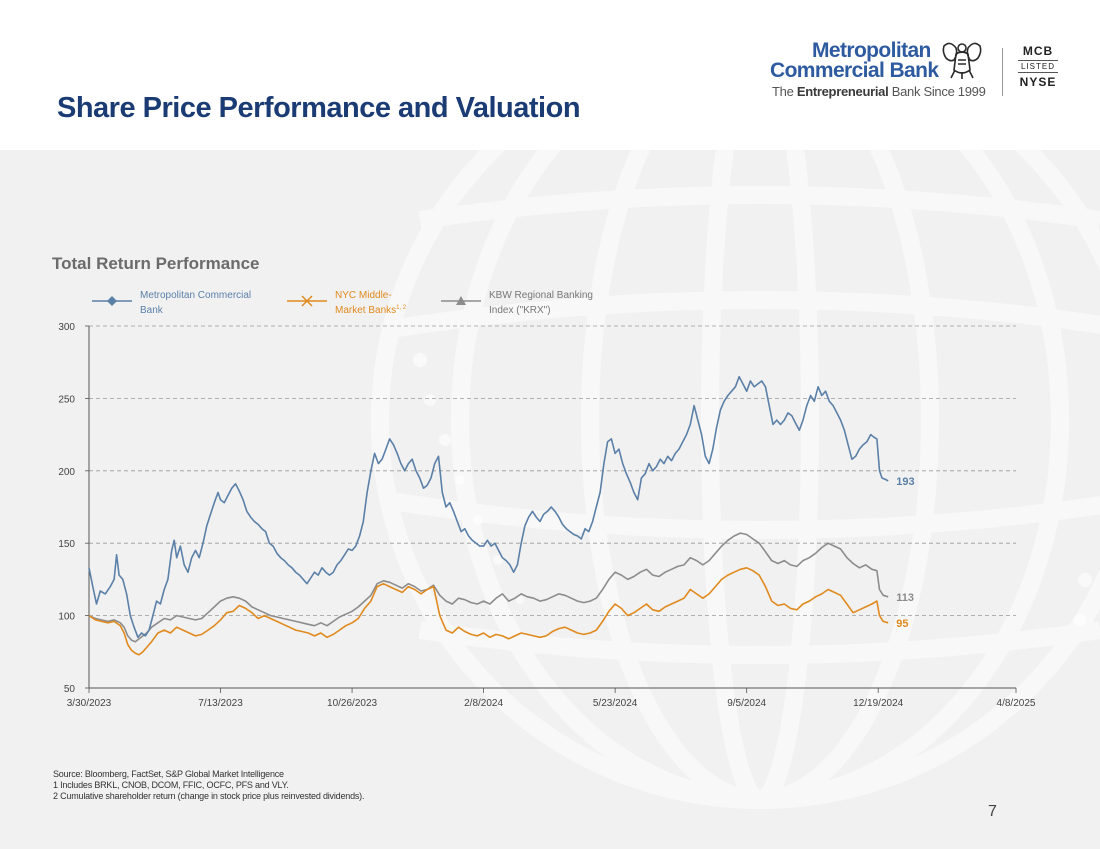 The height and width of the screenshot is (849, 1100). What do you see at coordinates (70, 689) in the screenshot?
I see `y-tick-label-50: 50` at bounding box center [70, 689].